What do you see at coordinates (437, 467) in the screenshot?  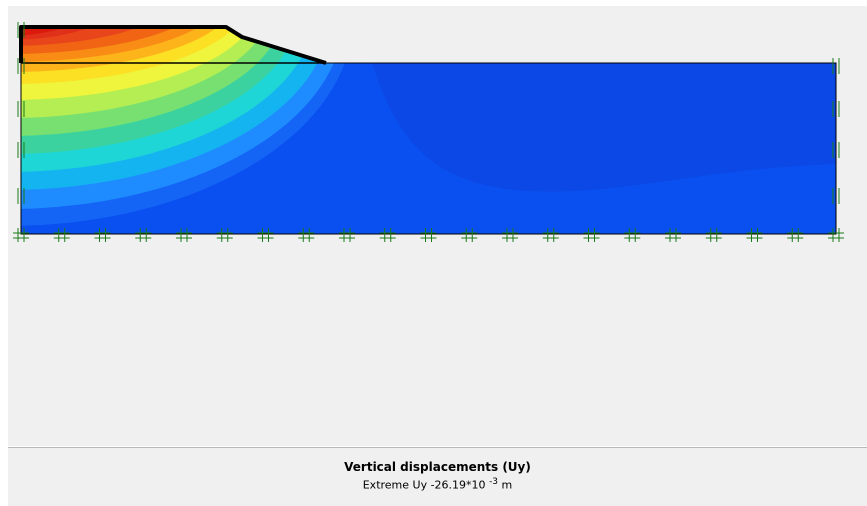 I see `caption-title: Vertical displacements (Uy)` at bounding box center [437, 467].